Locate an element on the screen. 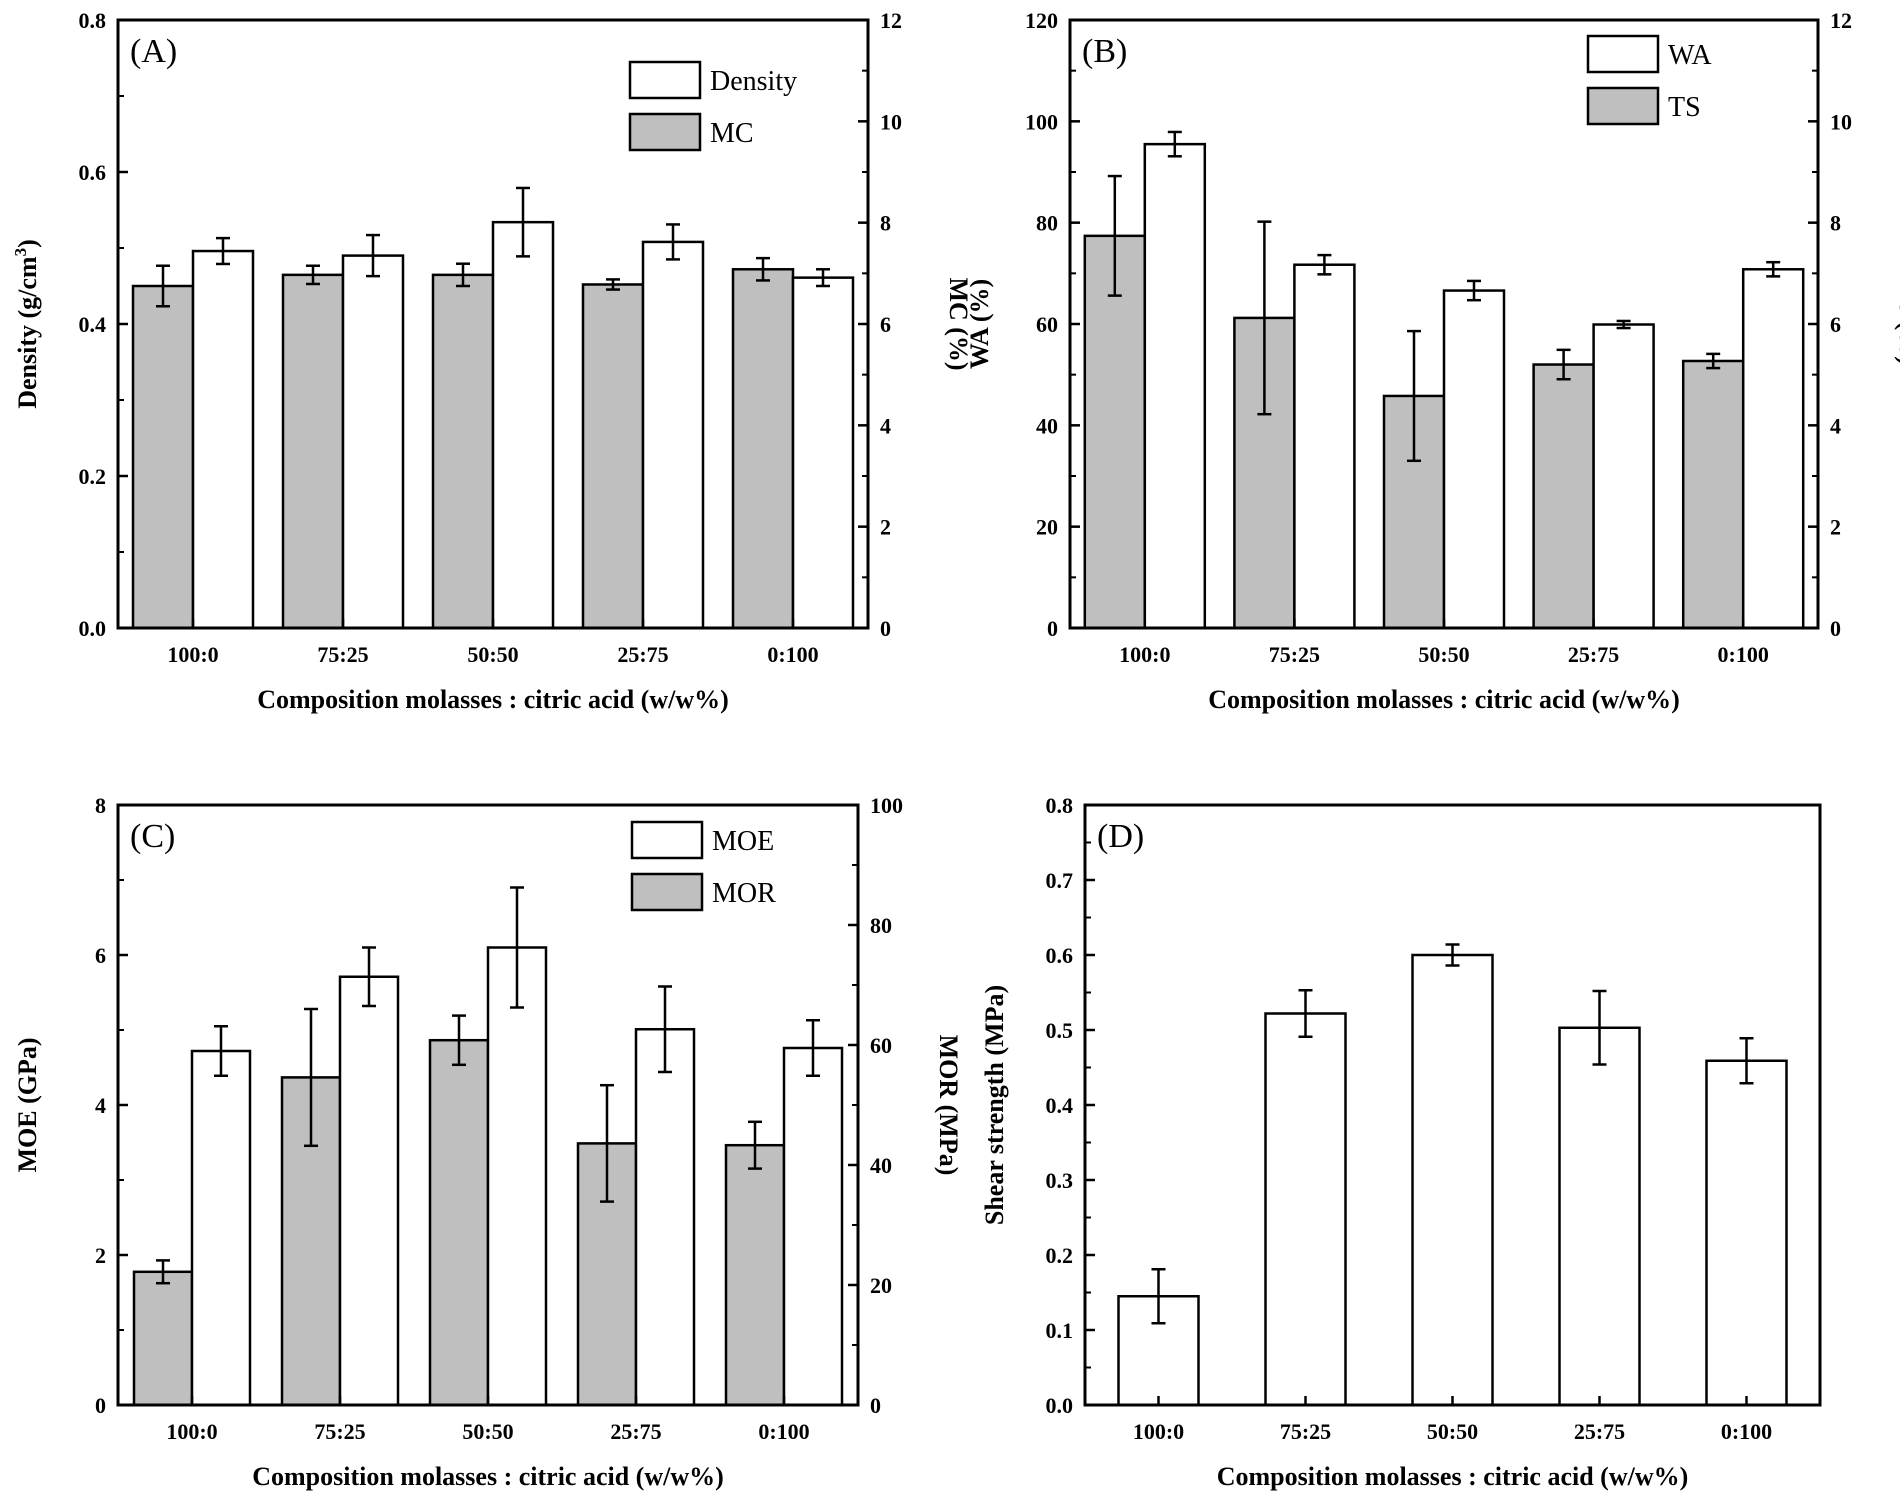 This screenshot has width=1900, height=1510. left-tick-label: 0.2 is located at coordinates (93, 476).